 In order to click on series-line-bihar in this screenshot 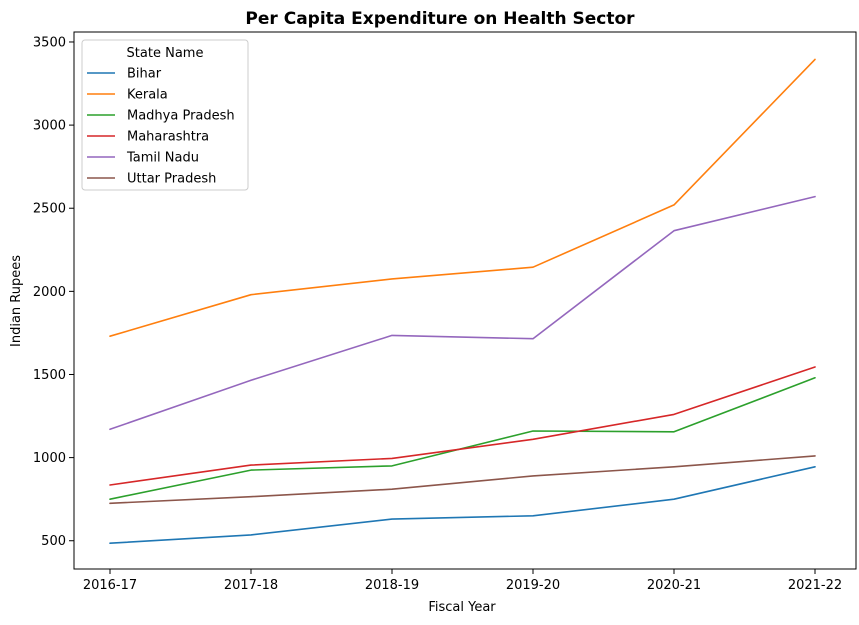, I will do `click(462, 505)`.